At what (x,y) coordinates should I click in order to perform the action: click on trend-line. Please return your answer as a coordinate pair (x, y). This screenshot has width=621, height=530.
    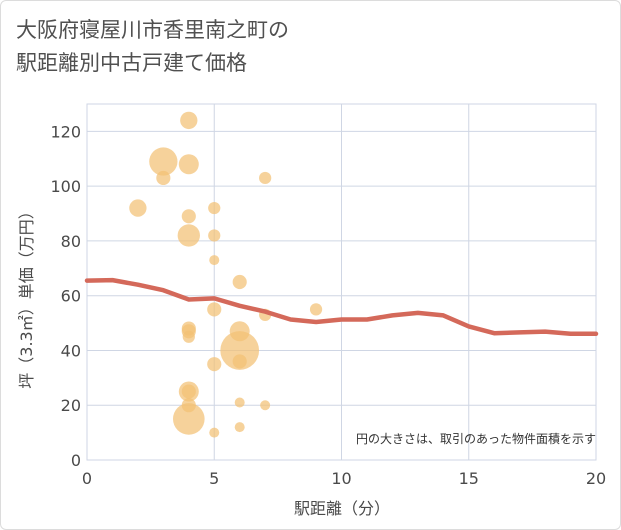
    Looking at the image, I should click on (341, 307).